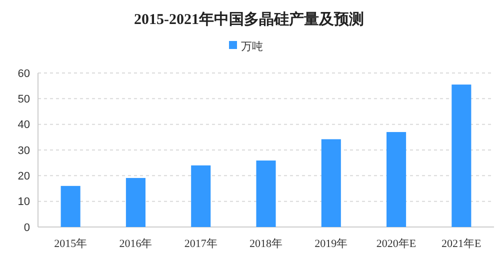  Describe the element at coordinates (24, 125) in the screenshot. I see `y-tick-label: 40` at that location.